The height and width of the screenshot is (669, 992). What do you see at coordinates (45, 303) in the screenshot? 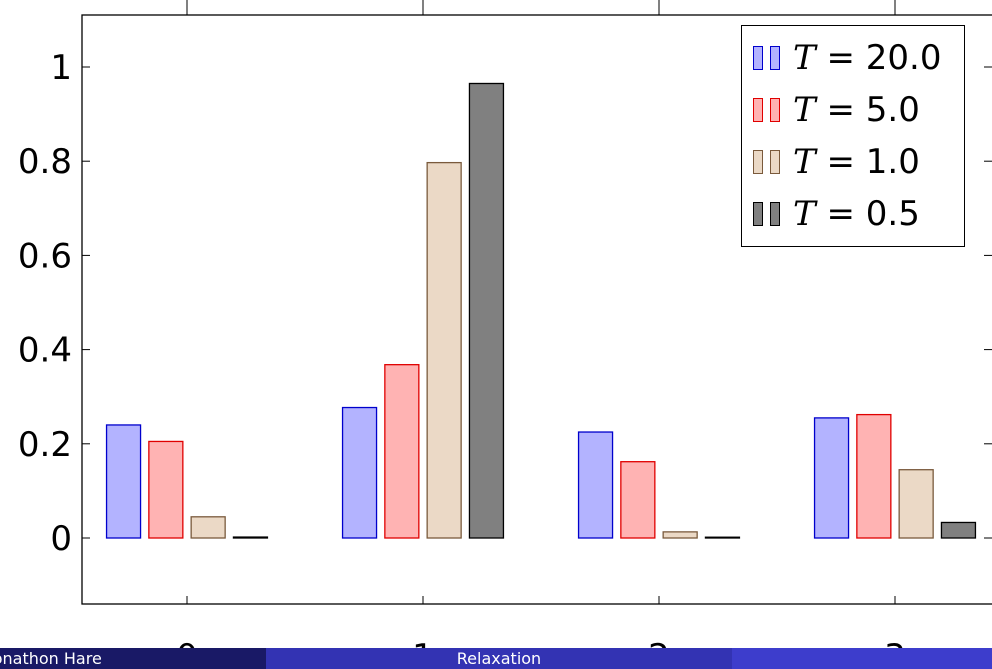
I see `y-tick-labels: 0 0.2 0.4 0.6 0.8 1` at bounding box center [45, 303].